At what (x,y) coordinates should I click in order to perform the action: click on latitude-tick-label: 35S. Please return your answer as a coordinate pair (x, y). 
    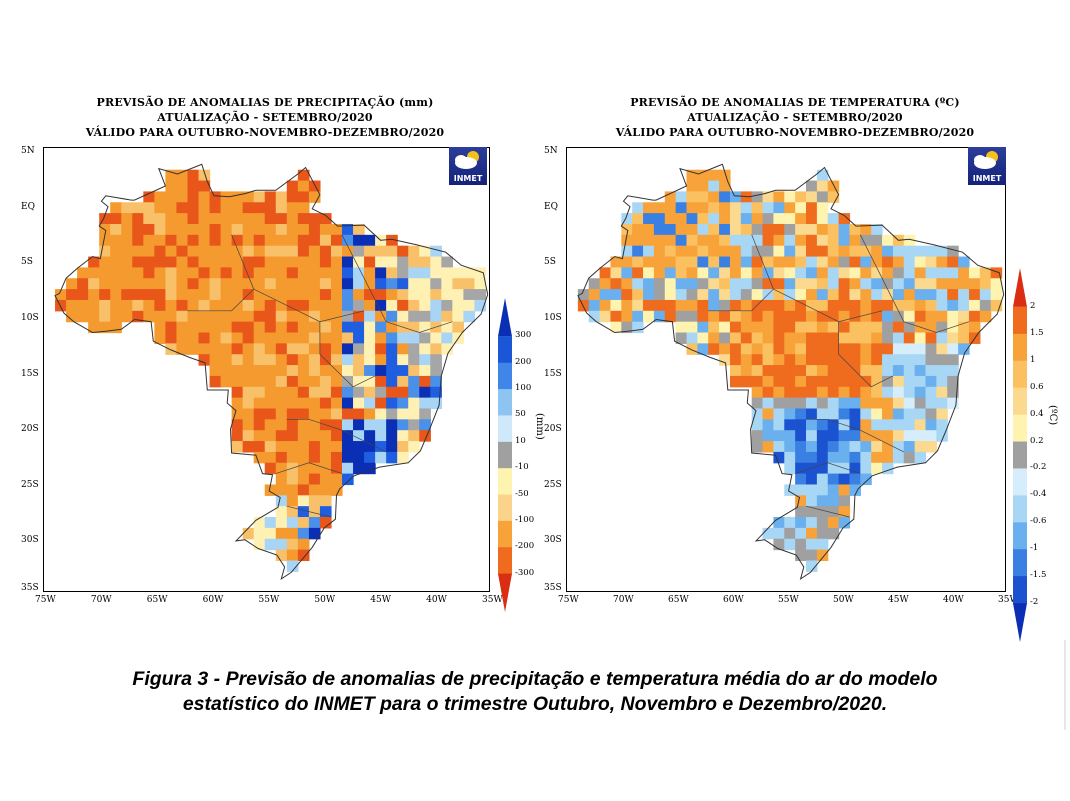
    Looking at the image, I should click on (30, 588).